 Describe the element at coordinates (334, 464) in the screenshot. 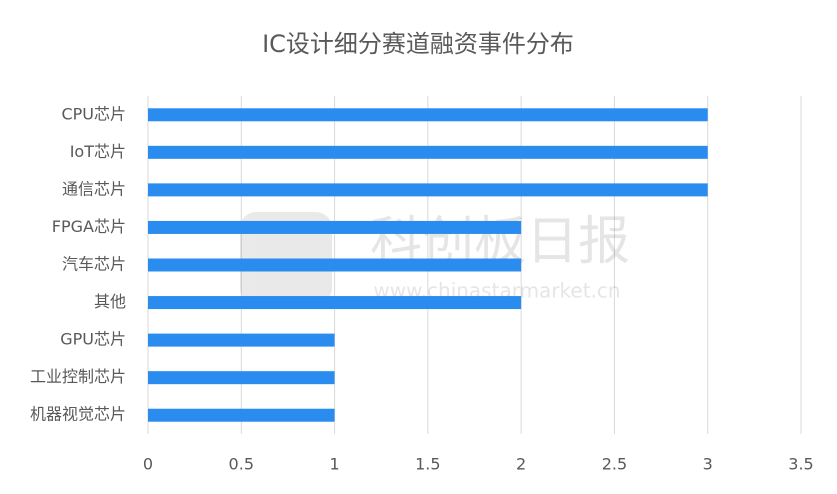

I see `x-tick-label: 1` at that location.